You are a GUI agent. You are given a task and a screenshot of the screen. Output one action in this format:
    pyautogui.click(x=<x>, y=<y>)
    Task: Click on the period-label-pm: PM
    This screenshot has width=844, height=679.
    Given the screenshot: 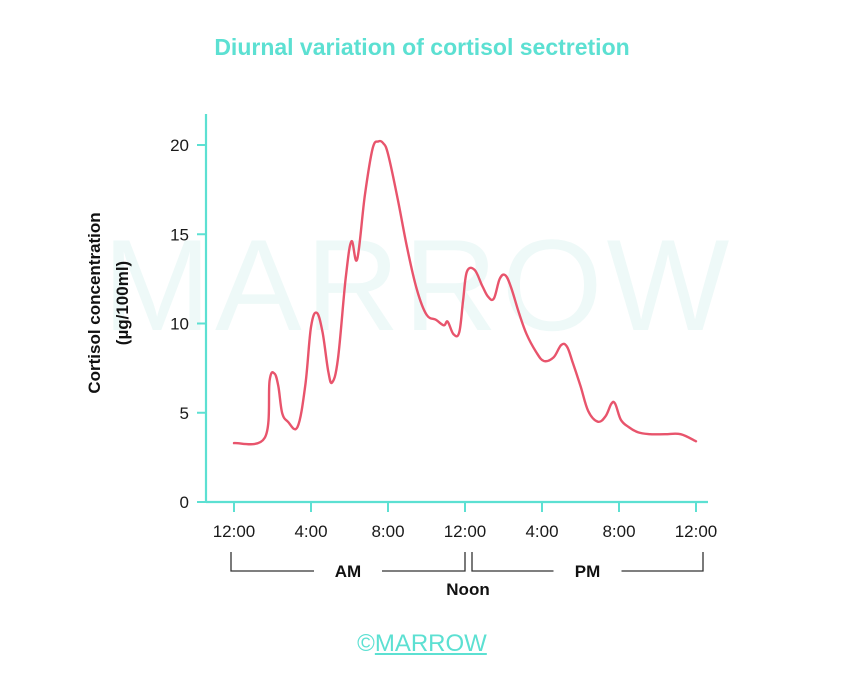 What is the action you would take?
    pyautogui.click(x=588, y=571)
    